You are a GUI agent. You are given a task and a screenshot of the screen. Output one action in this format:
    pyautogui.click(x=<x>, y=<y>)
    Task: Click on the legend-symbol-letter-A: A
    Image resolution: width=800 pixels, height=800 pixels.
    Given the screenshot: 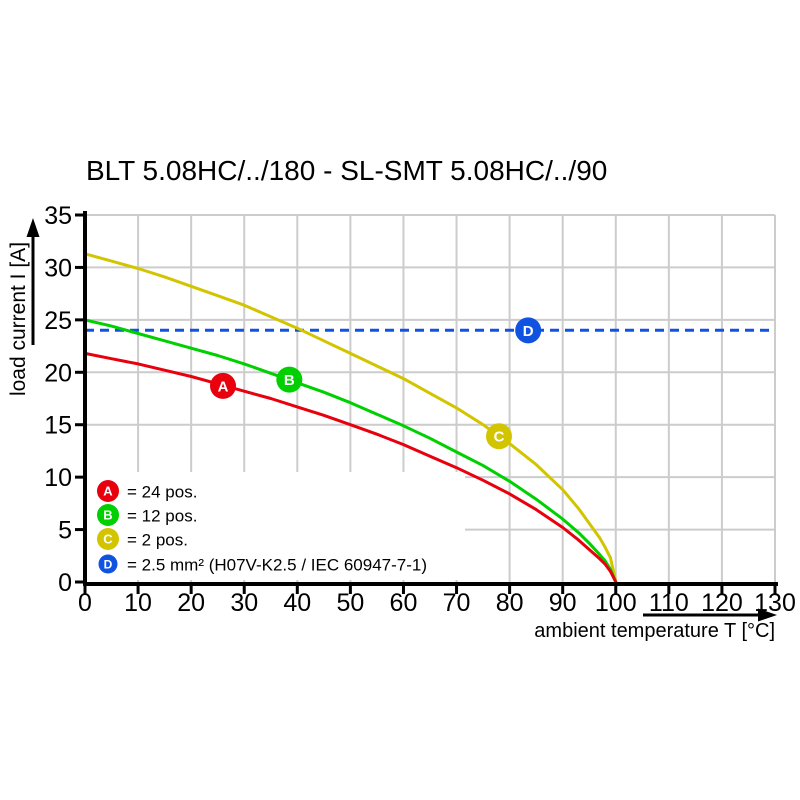 What is the action you would take?
    pyautogui.click(x=108, y=491)
    